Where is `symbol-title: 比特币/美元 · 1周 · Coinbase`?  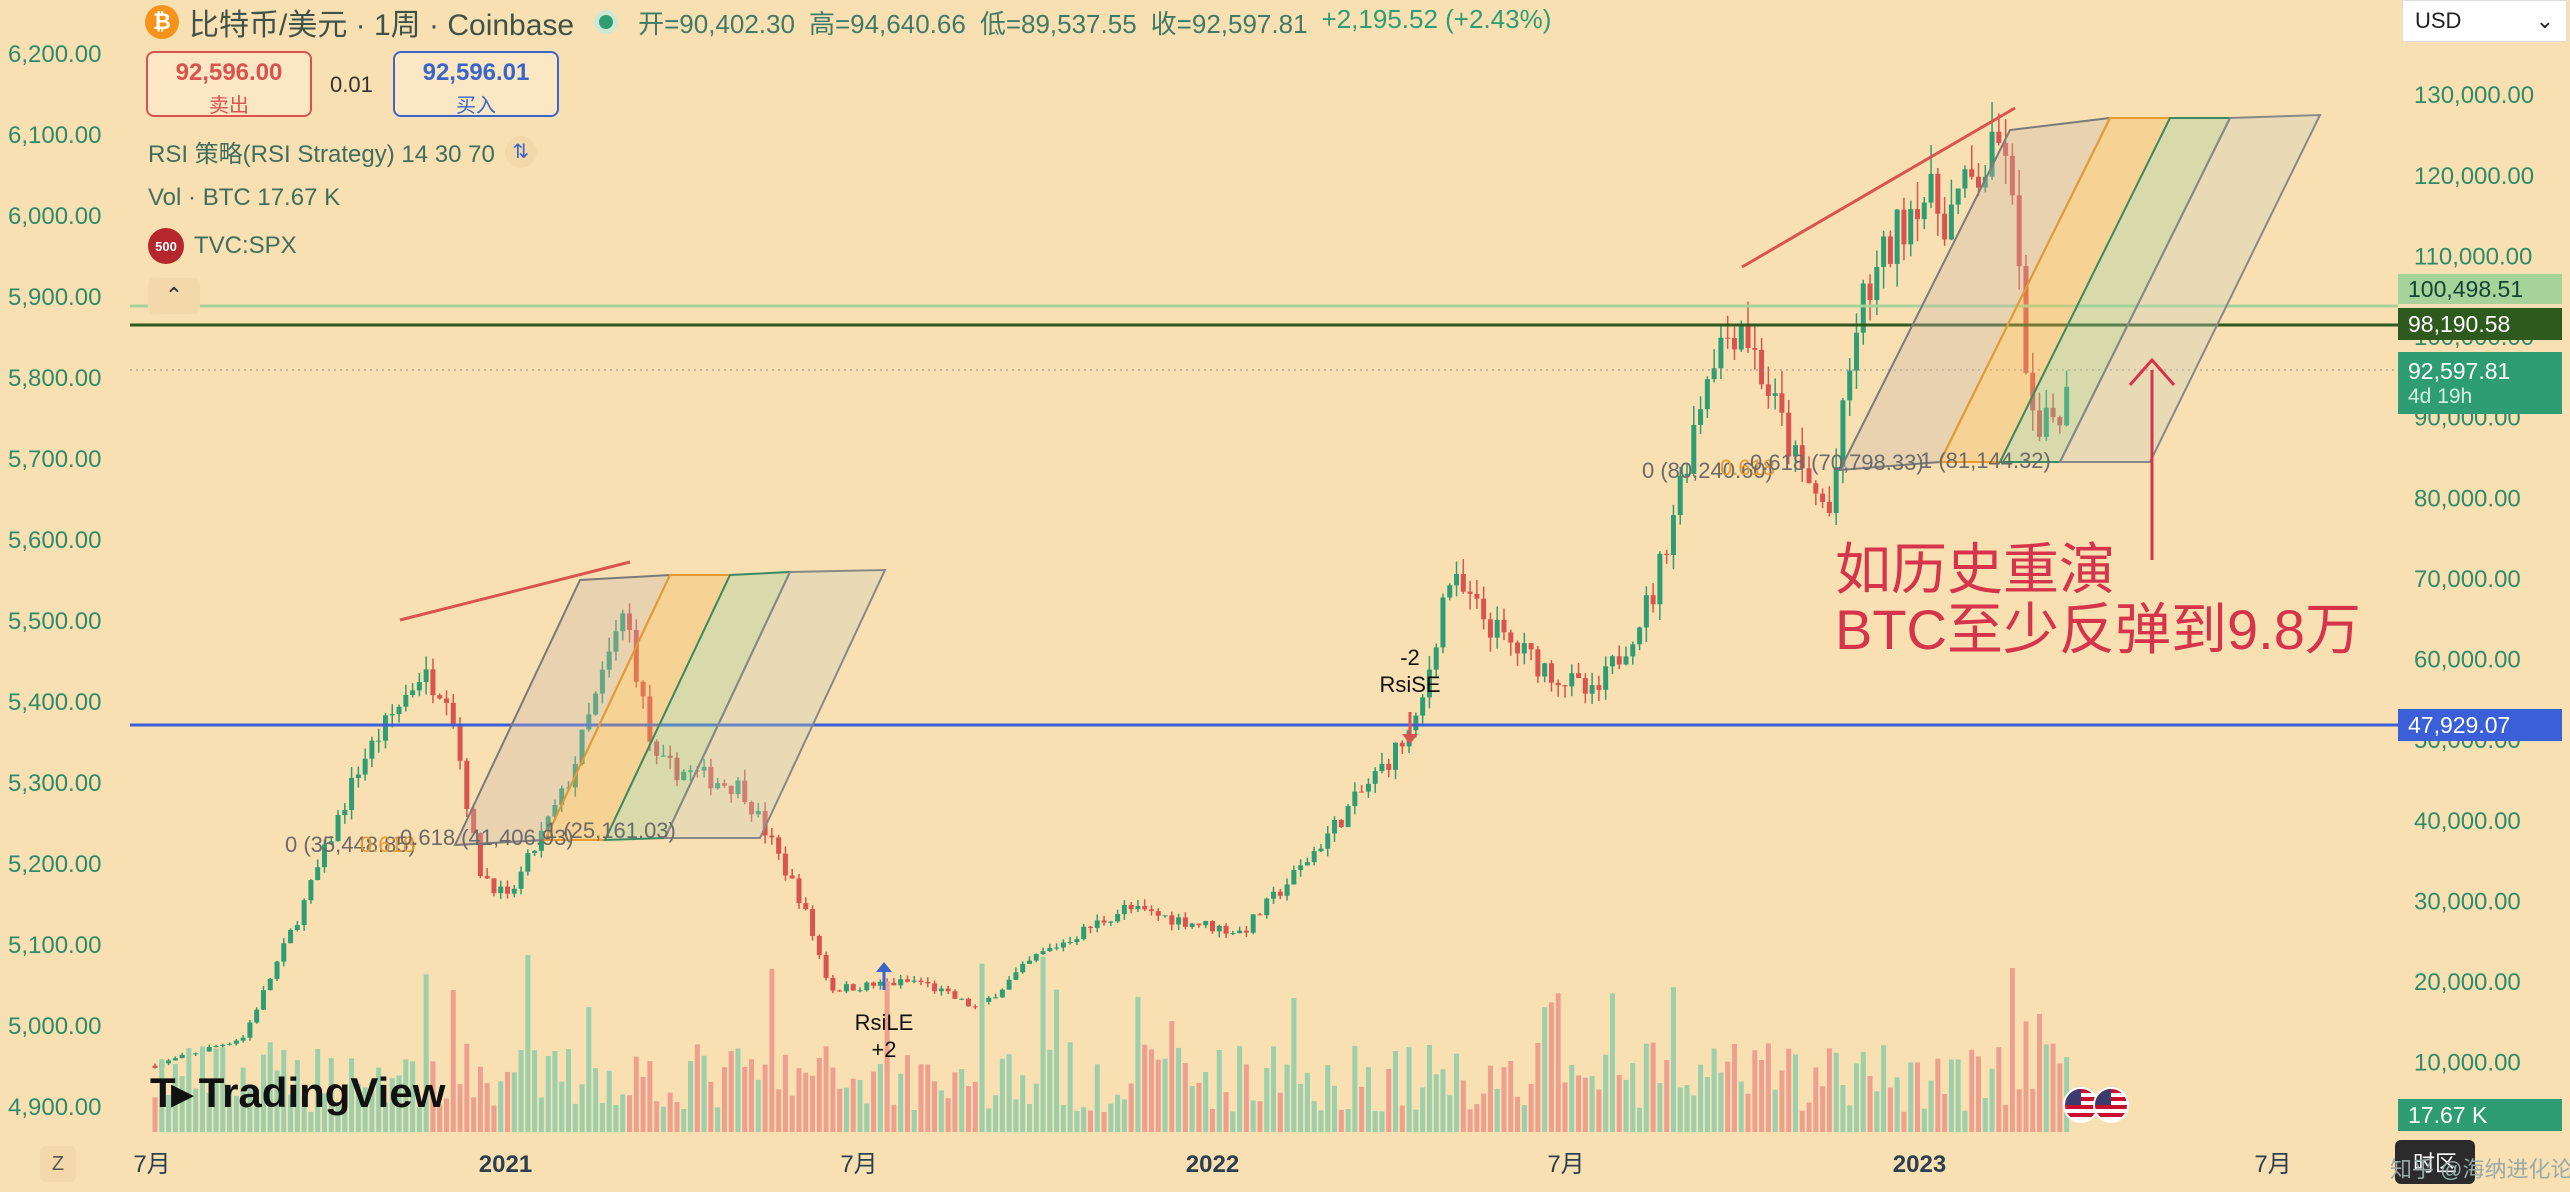 symbol-title: 比特币/美元 · 1周 · Coinbase is located at coordinates (382, 25).